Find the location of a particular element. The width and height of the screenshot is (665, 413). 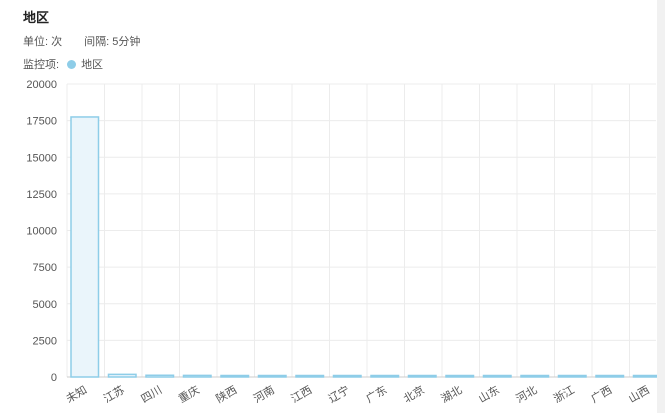

x-tick-label: 广东 is located at coordinates (377, 394).